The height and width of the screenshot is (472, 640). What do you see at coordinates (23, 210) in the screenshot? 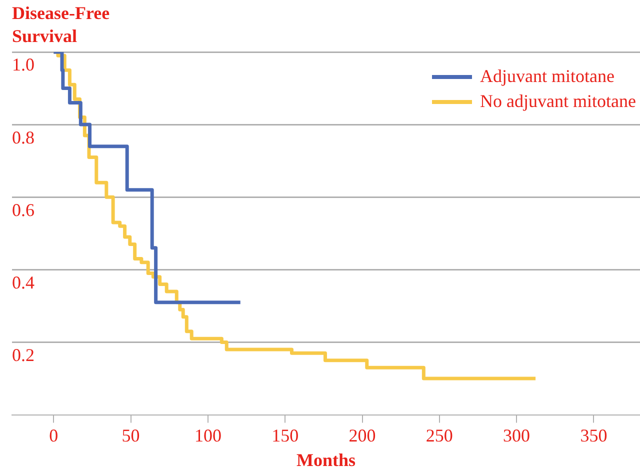
I see `y-tick-label: 0.6` at bounding box center [23, 210].